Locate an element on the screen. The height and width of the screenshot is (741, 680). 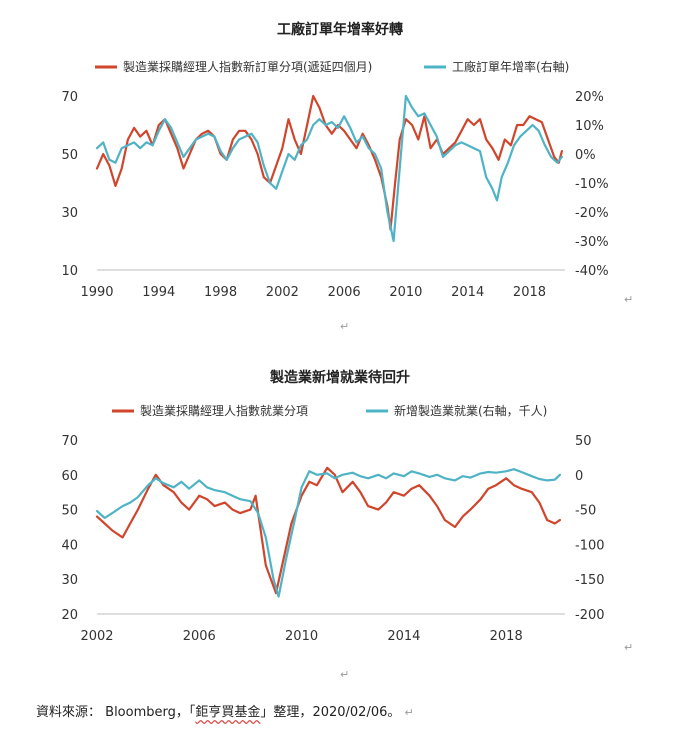
source-note: 資料來源： Bloomberg，「鉅亨買基金」整理，2020/02/06。 ↵ is located at coordinates (225, 710).